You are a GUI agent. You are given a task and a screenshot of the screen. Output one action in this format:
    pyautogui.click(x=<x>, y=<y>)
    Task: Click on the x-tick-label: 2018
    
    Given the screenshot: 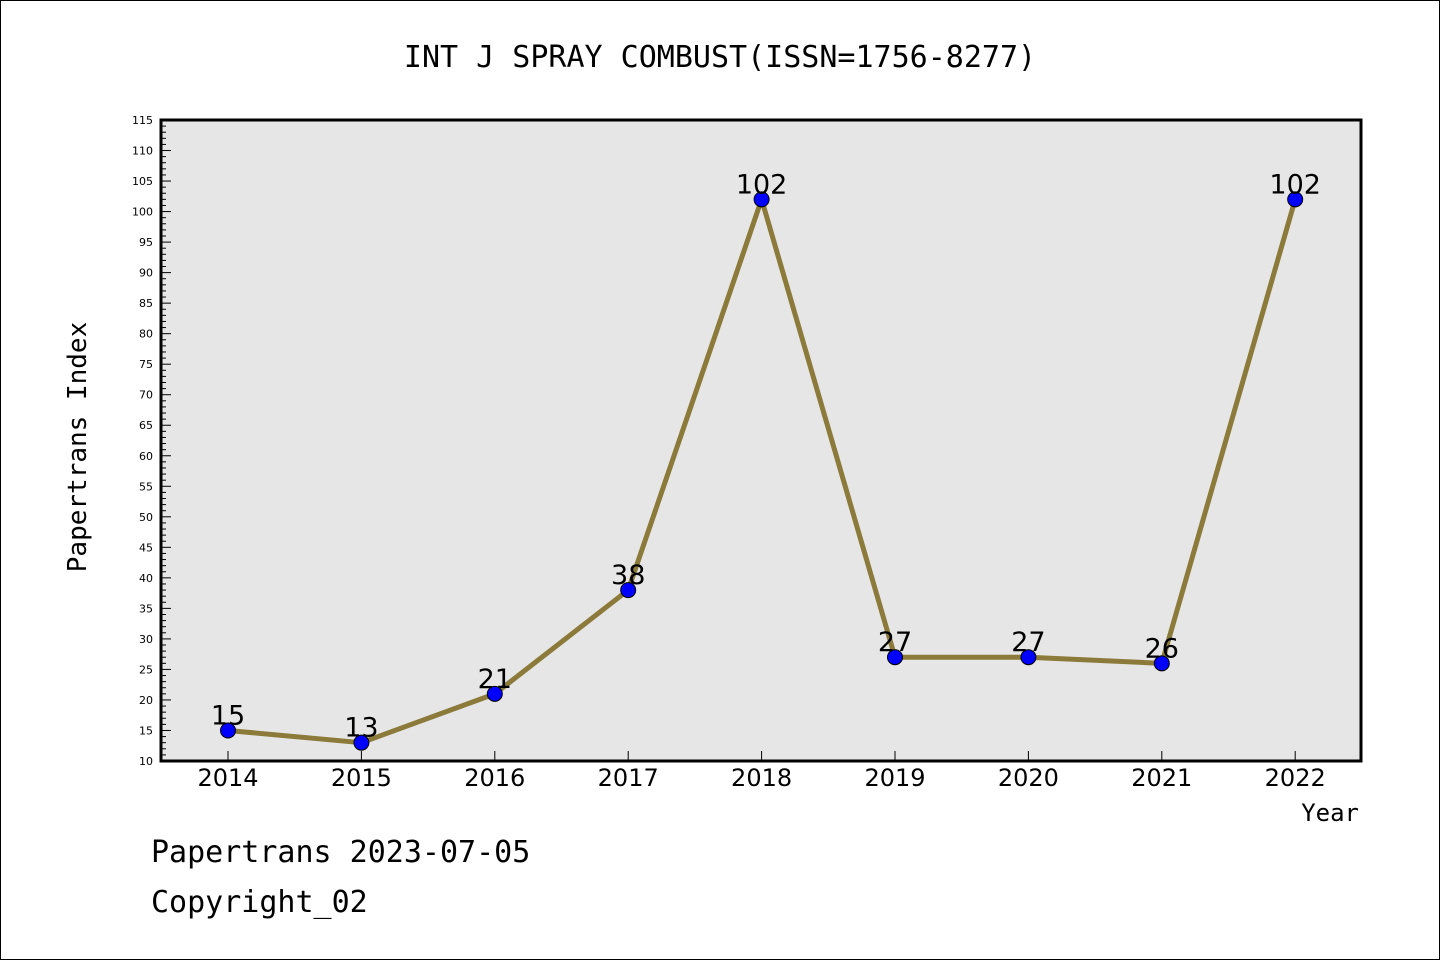 What is the action you would take?
    pyautogui.click(x=761, y=778)
    